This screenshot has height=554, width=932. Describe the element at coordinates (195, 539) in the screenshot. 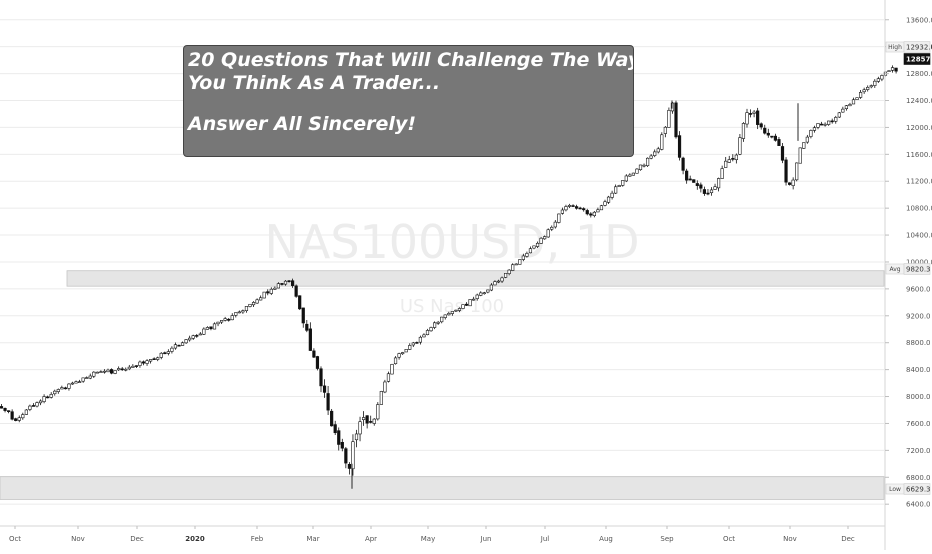

I see `time-tick-label: 2020` at that location.